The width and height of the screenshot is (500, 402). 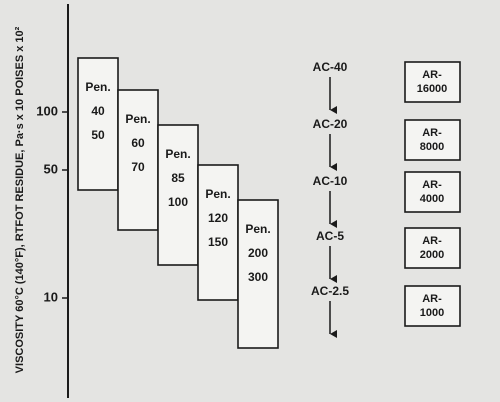 What do you see at coordinates (330, 181) in the screenshot?
I see `ac-label: AC-10` at bounding box center [330, 181].